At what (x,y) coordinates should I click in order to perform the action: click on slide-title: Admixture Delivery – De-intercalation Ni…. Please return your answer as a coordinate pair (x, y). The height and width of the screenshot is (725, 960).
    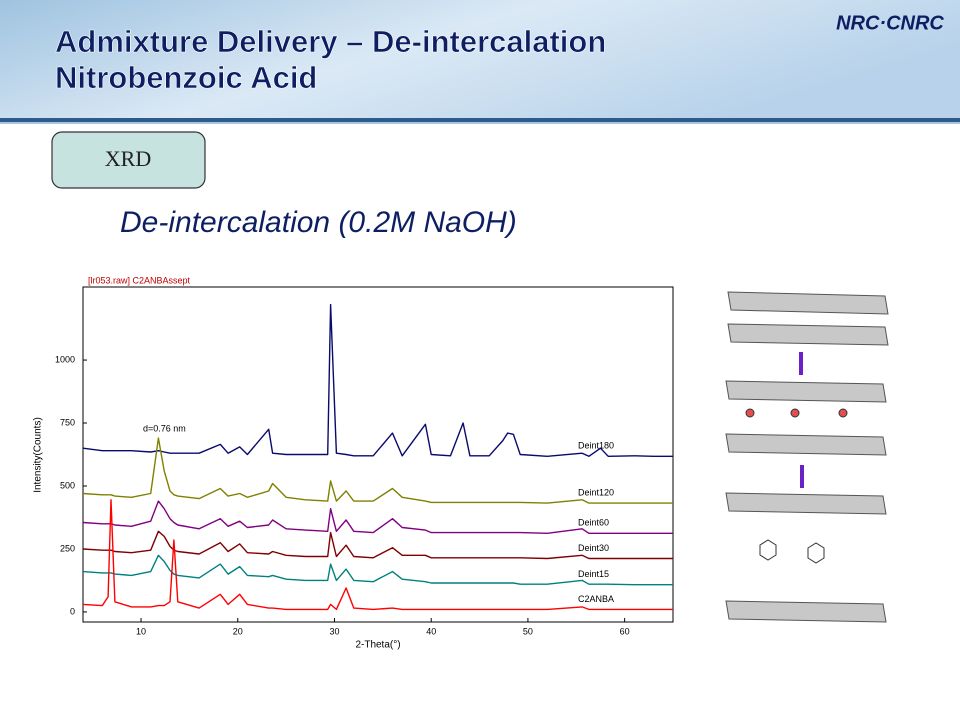
    Looking at the image, I should click on (331, 60).